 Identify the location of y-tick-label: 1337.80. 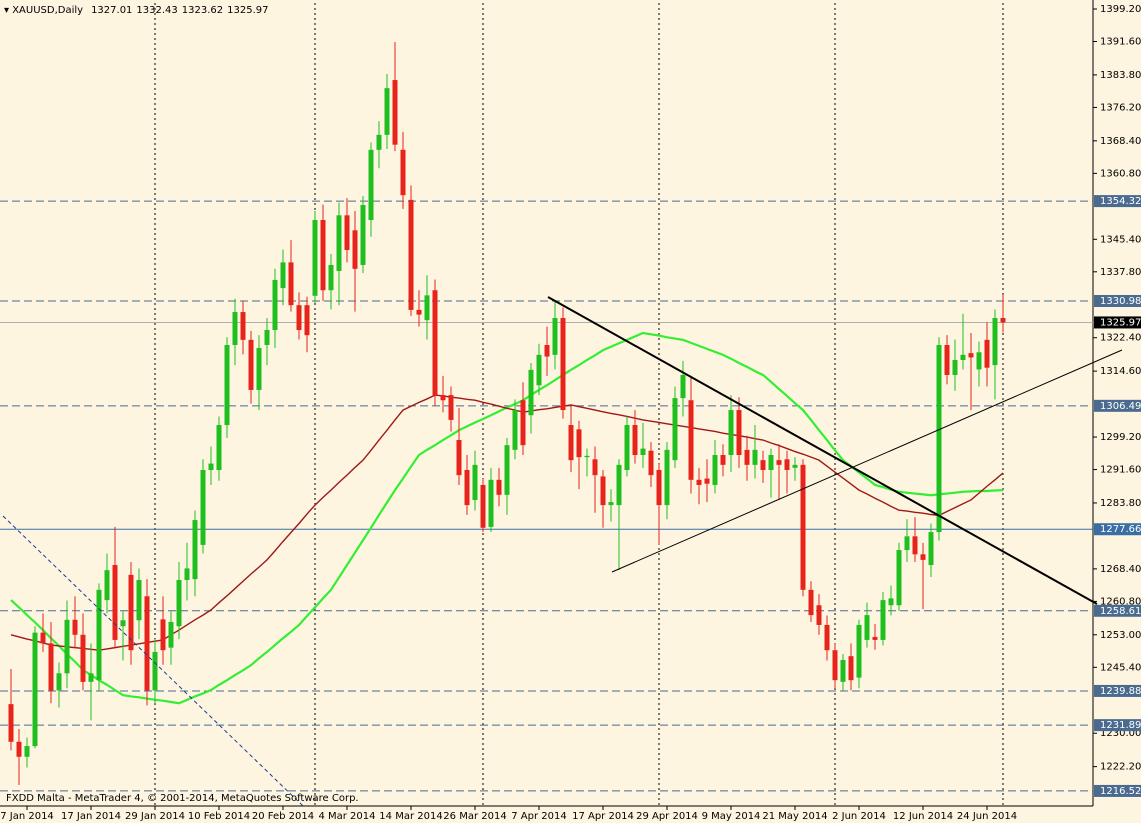
(1120, 272).